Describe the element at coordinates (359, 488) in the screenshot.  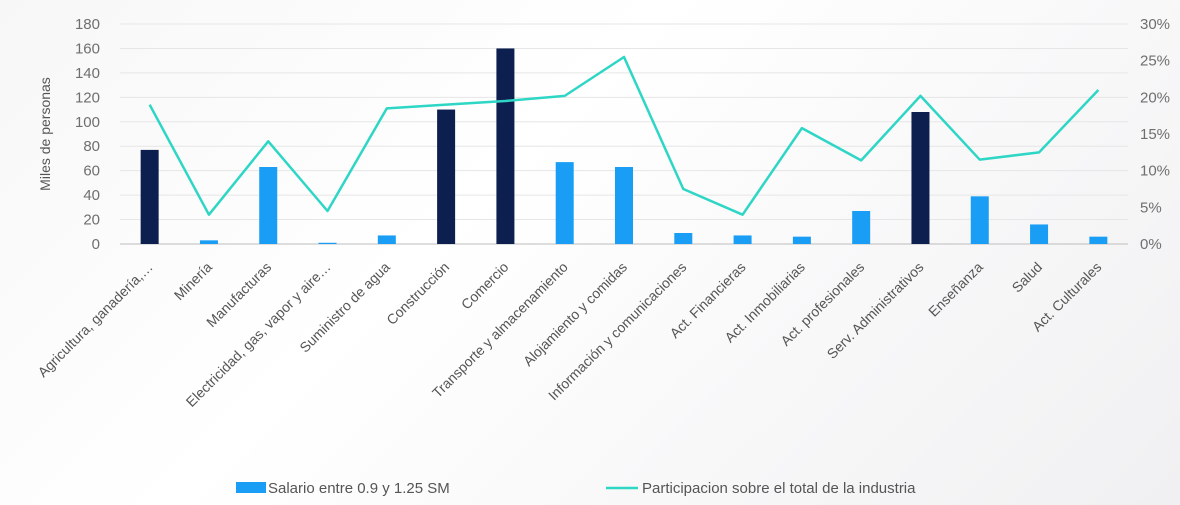
I see `legend-bar-label: Salario entre 0.9 y 1.25 SM` at that location.